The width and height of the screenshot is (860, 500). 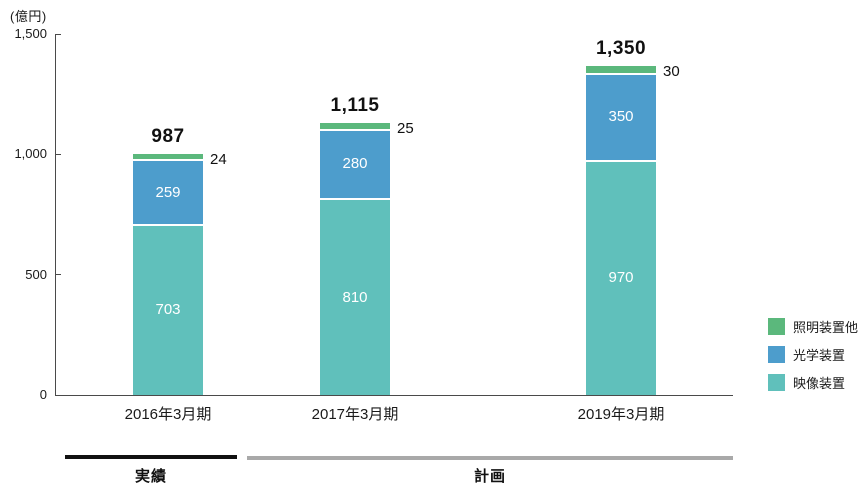 What do you see at coordinates (43, 394) in the screenshot?
I see `y-tick-label: 0` at bounding box center [43, 394].